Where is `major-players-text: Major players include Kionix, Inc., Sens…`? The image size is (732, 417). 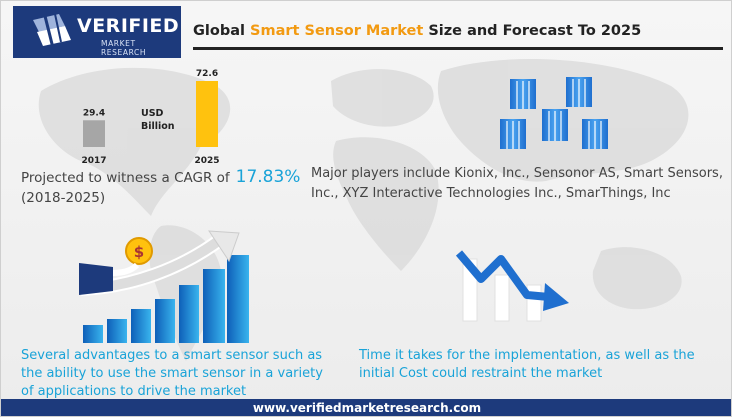
major-players-text: Major players include Kionix, Inc., Sens… is located at coordinates (517, 183).